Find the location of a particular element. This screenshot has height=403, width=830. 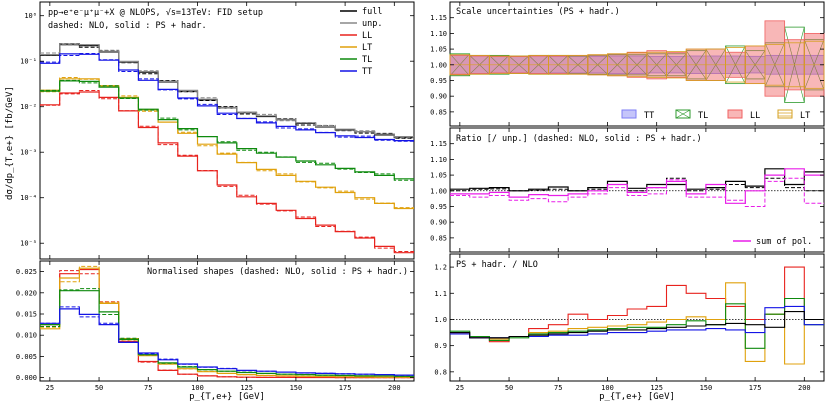

legend-hatch-tl is located at coordinates (683, 114).